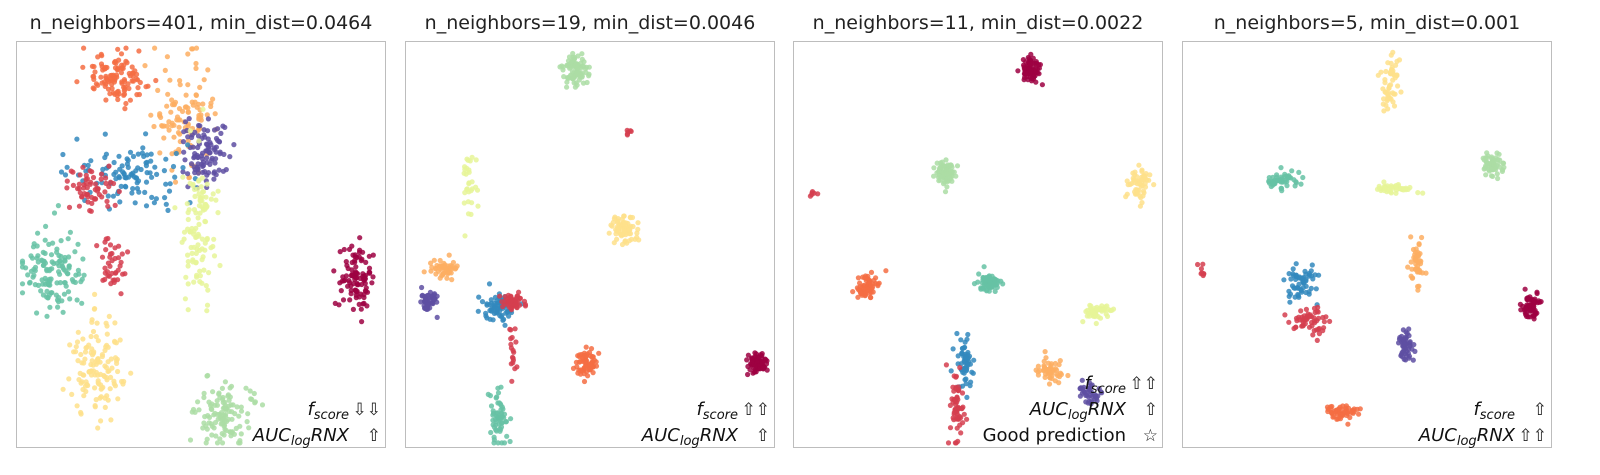 Image resolution: width=1600 pixels, height=475 pixels. Describe the element at coordinates (1105, 385) in the screenshot. I see `annotation-label: fscore` at that location.